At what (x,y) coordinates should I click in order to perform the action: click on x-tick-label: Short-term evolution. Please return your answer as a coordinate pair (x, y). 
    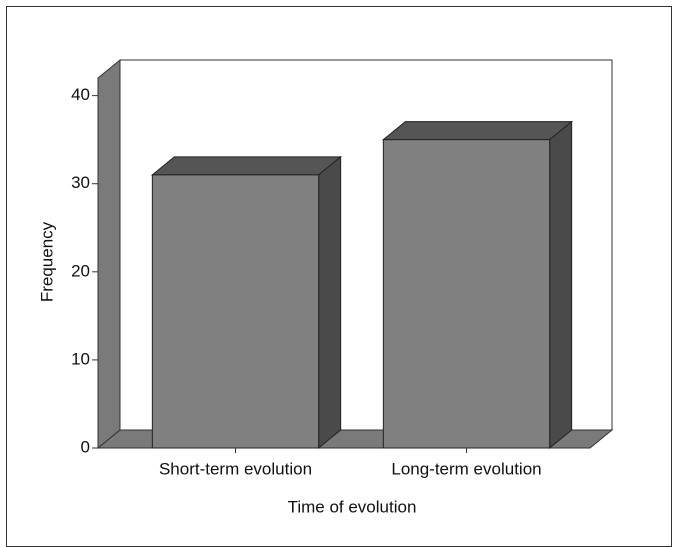
    Looking at the image, I should click on (235, 468).